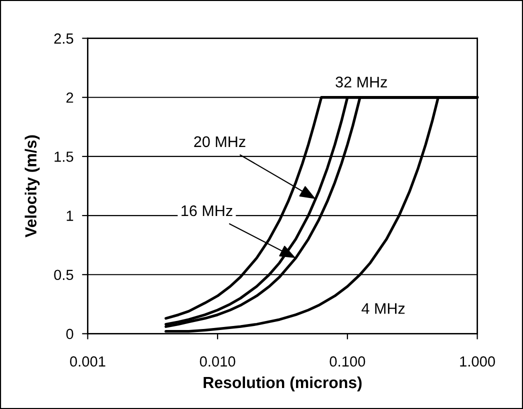  Describe the element at coordinates (207, 210) in the screenshot. I see `annotation: 16 MHz` at that location.